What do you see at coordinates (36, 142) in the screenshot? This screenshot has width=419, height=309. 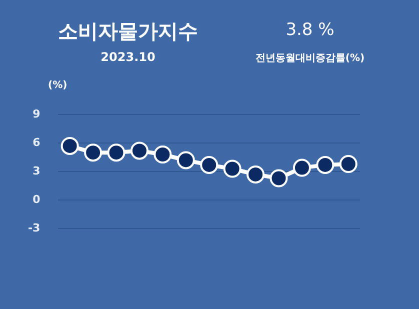 I see `y-tick-label: 6` at bounding box center [36, 142].